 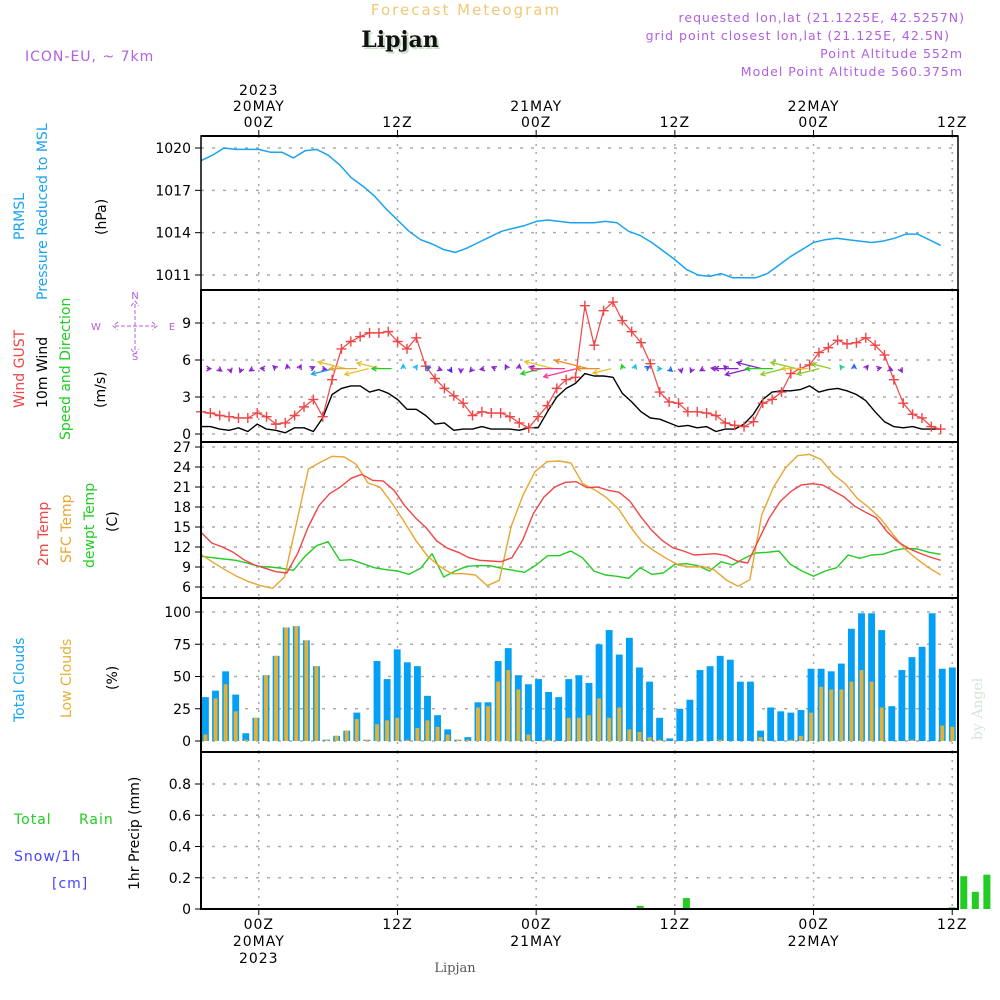 I want to click on bottom-tick-label: 2023, so click(x=259, y=959).